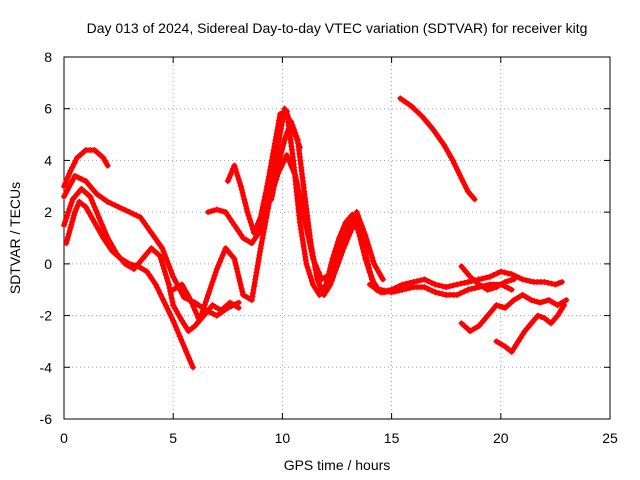 The height and width of the screenshot is (480, 640). I want to click on x-tick-label: 0, so click(64, 438).